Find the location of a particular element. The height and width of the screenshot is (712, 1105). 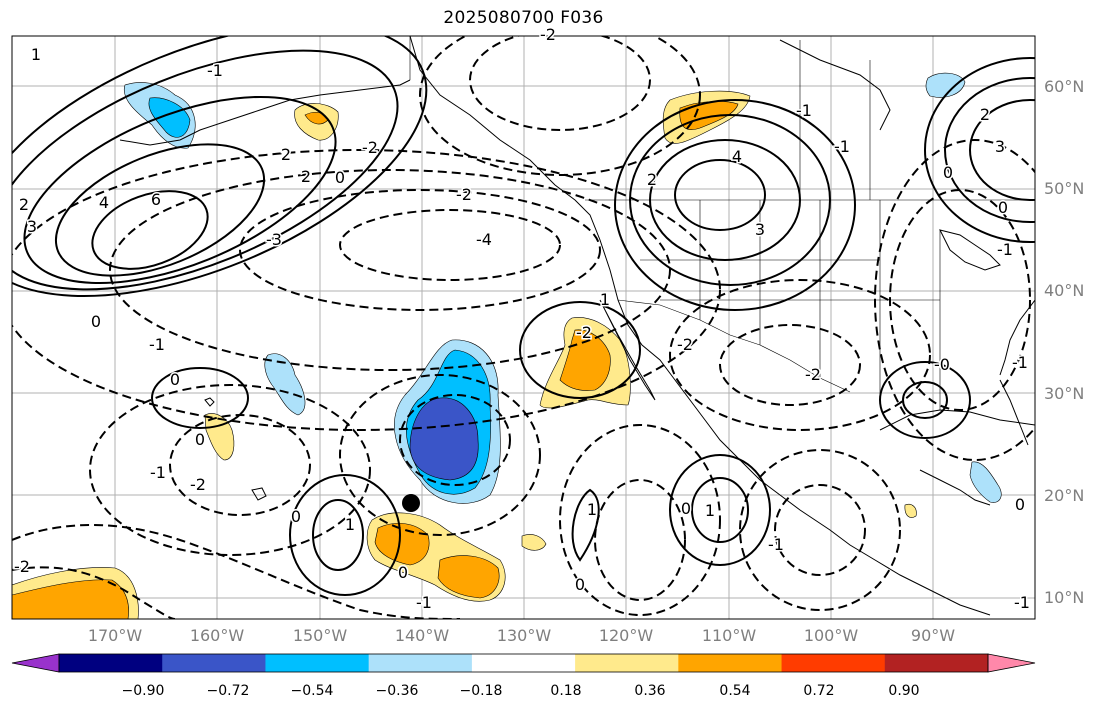

lon-label-140w: 140°W is located at coordinates (422, 635).